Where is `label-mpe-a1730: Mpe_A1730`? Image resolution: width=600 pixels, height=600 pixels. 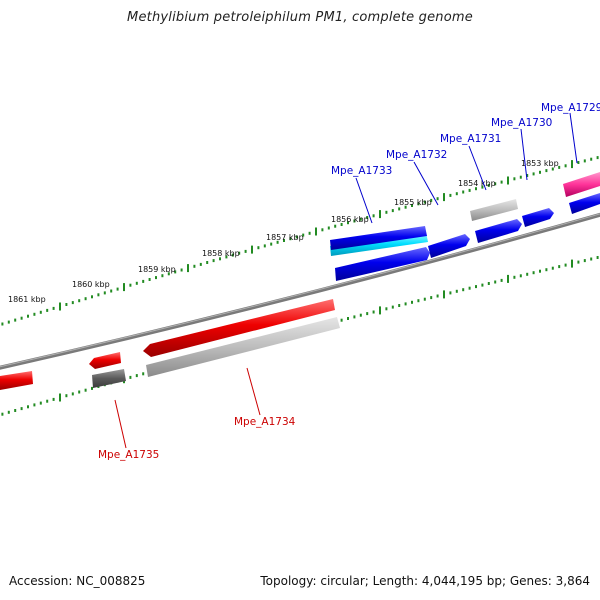 label-mpe-a1730: Mpe_A1730 is located at coordinates (521, 123).